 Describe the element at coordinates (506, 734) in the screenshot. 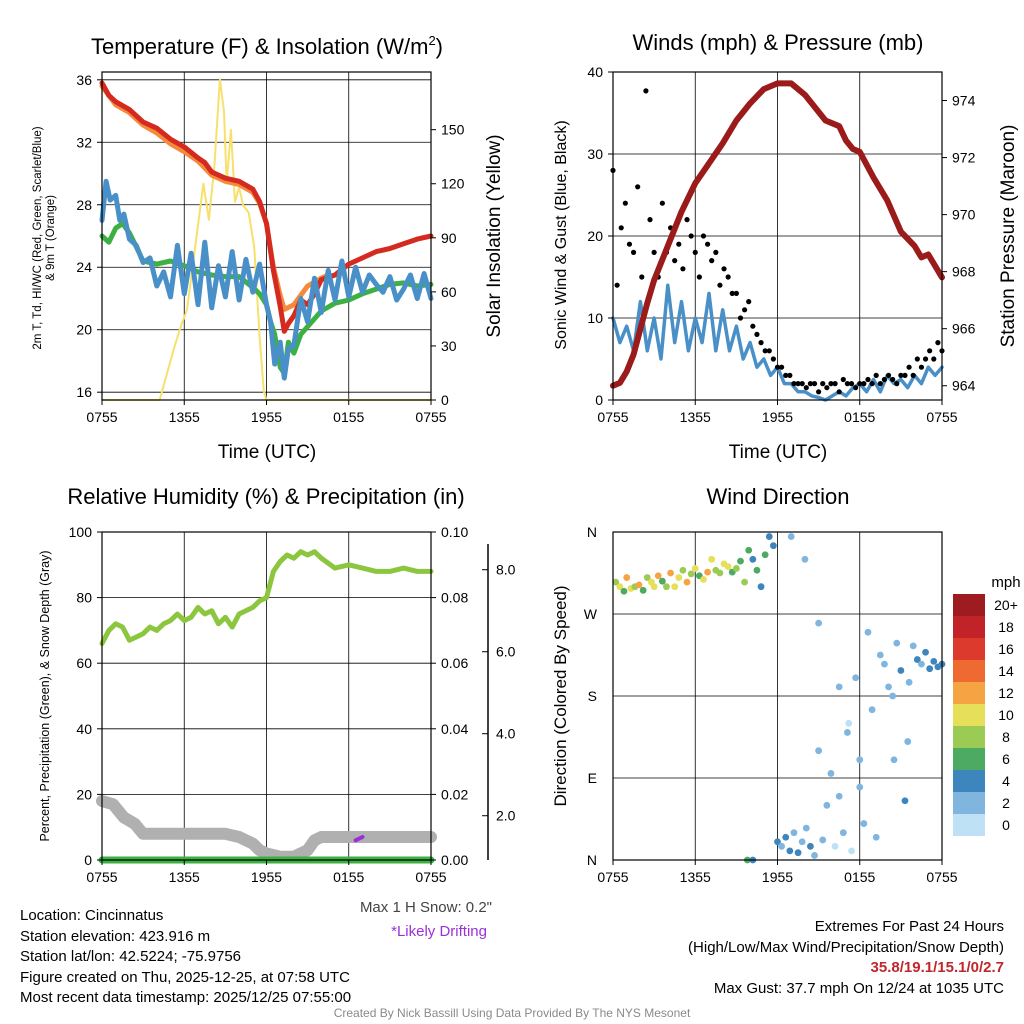

I see `y3-tick-label: 4.0` at that location.